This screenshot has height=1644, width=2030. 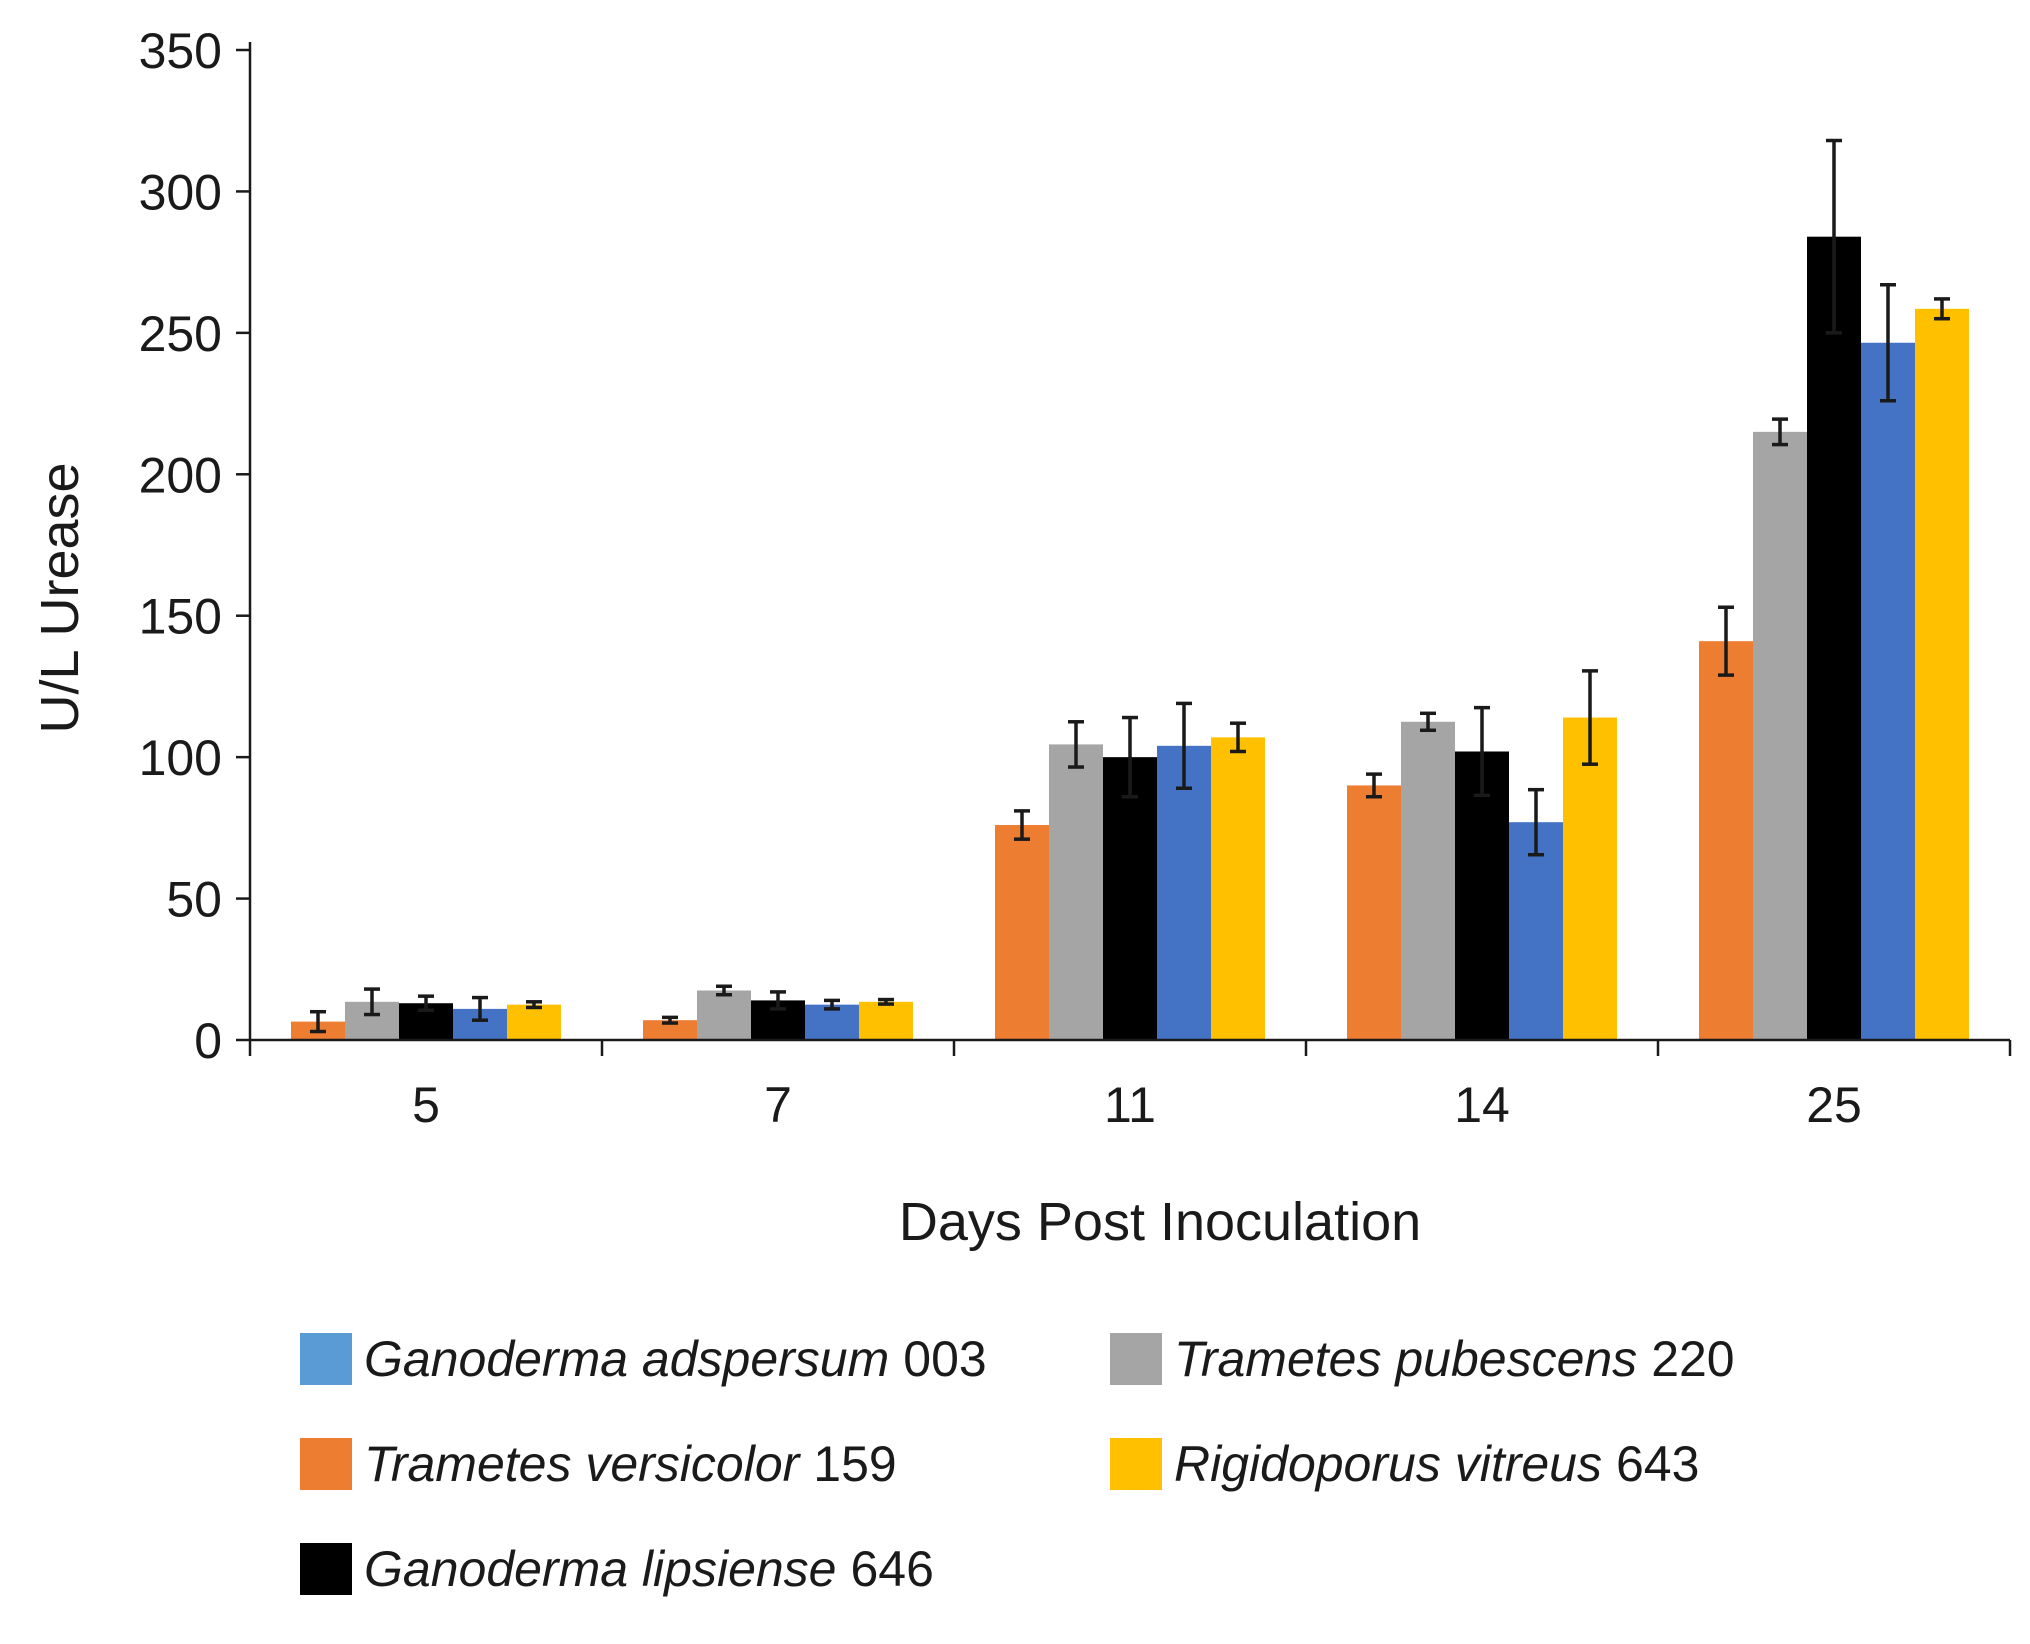 I want to click on y-tick-label: 300, so click(x=180, y=192).